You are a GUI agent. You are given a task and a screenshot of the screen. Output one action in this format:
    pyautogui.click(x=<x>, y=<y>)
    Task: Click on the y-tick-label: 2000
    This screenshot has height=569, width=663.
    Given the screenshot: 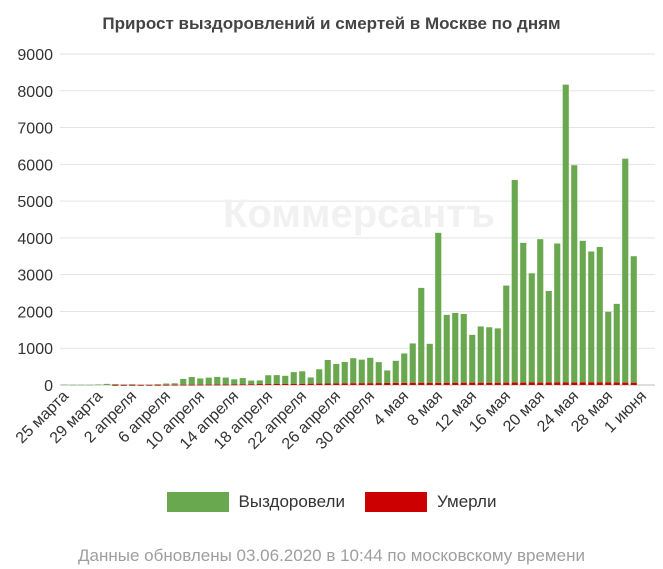 What is the action you would take?
    pyautogui.click(x=35, y=312)
    